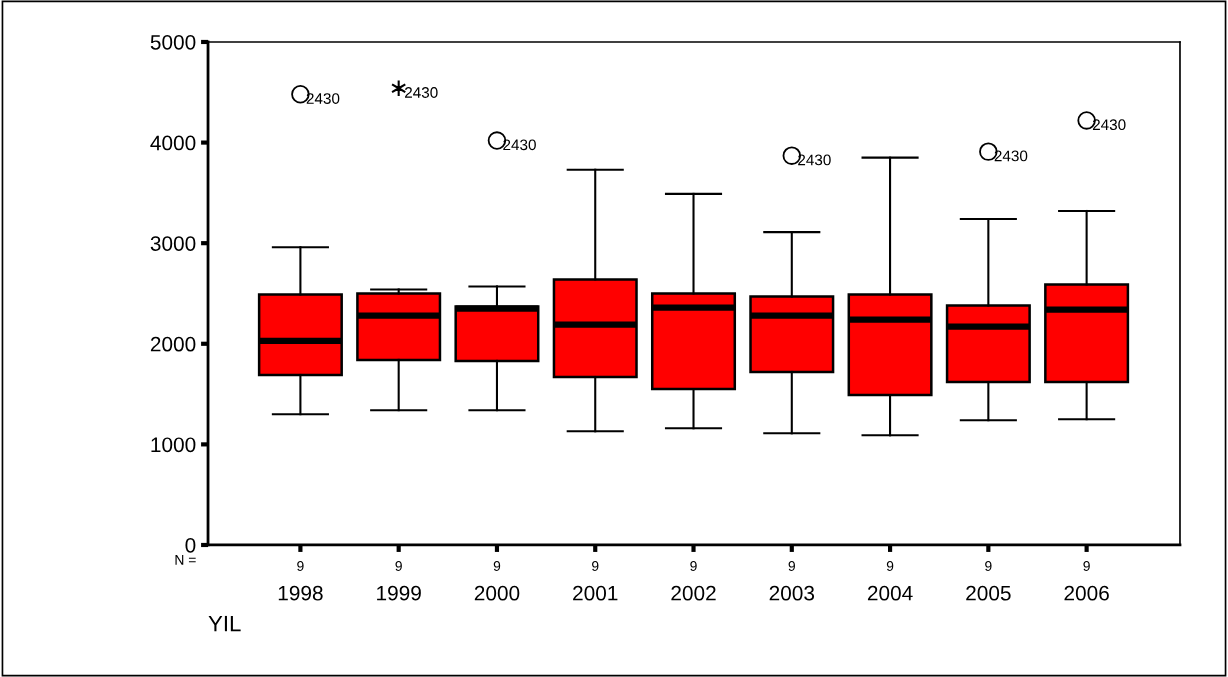 The height and width of the screenshot is (677, 1228). What do you see at coordinates (173, 445) in the screenshot?
I see `y-tick-label: 1000` at bounding box center [173, 445].